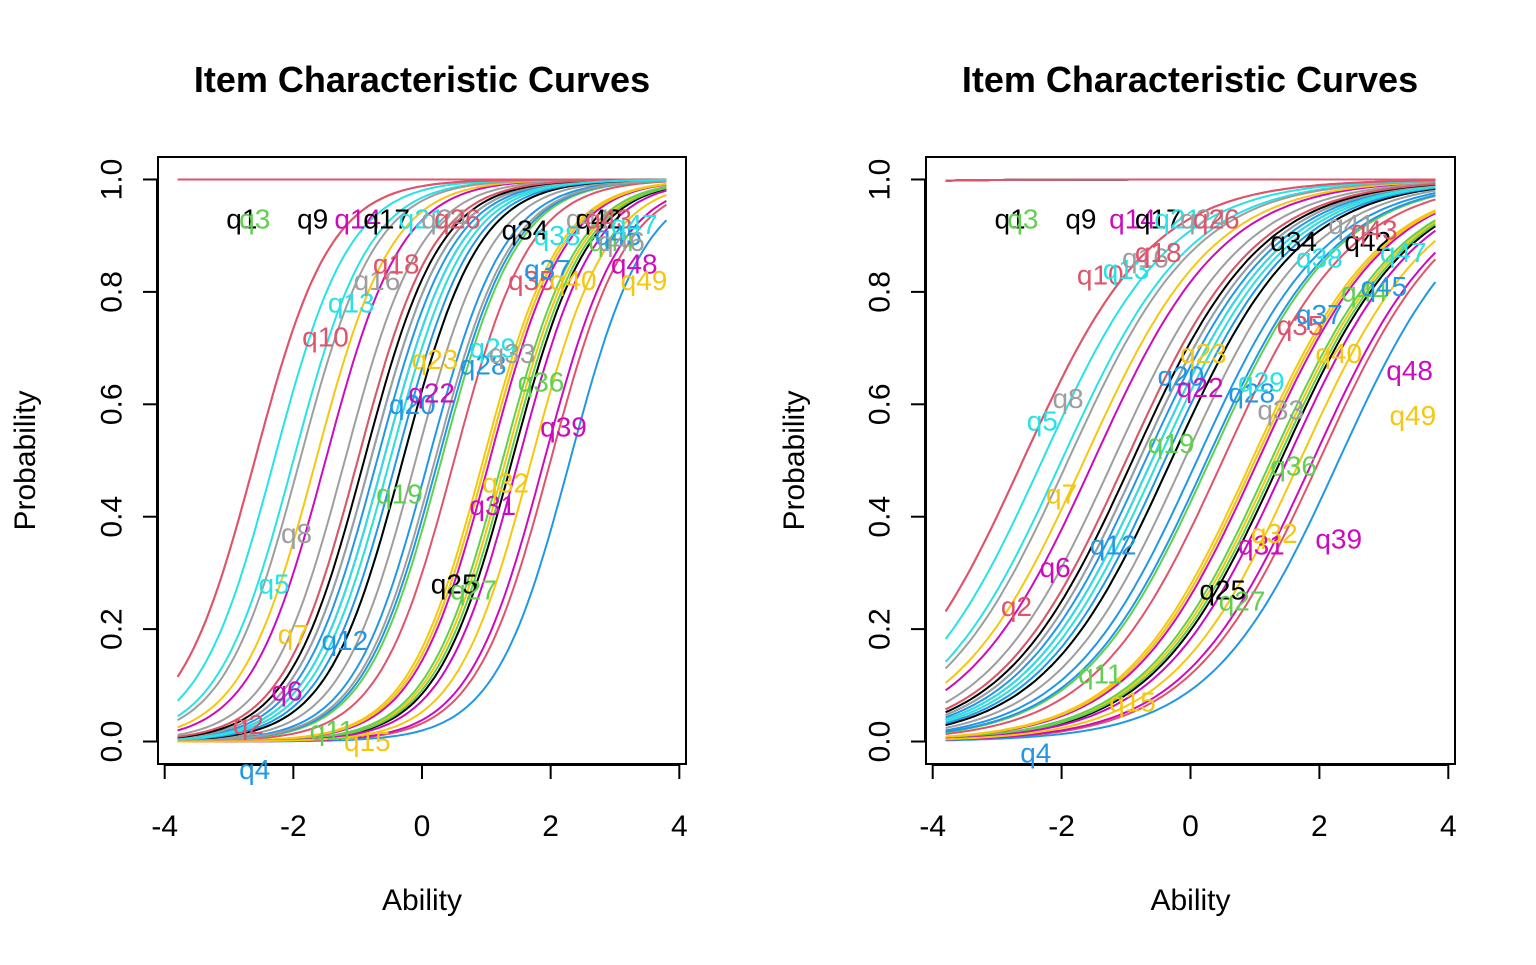 Image resolution: width=1536 pixels, height=965 pixels. What do you see at coordinates (794, 460) in the screenshot?
I see `y-axis-label: Probability` at bounding box center [794, 460].